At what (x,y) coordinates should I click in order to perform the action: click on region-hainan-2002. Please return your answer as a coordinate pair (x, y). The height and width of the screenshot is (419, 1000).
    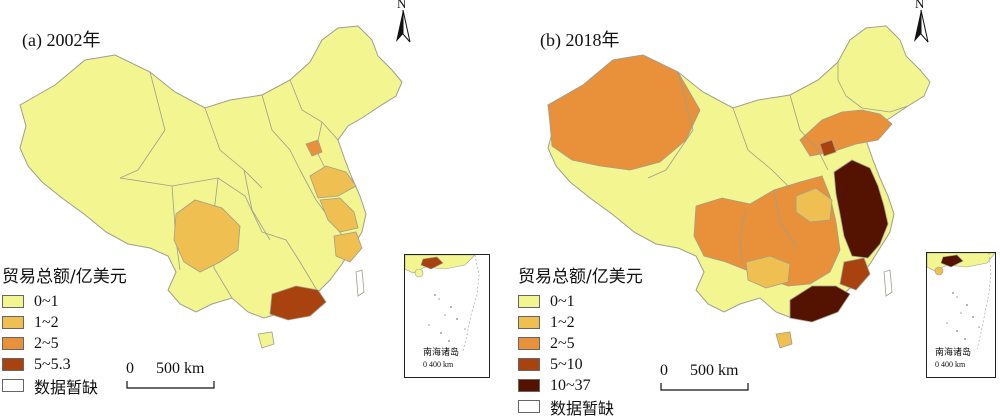
    Looking at the image, I should click on (266, 340).